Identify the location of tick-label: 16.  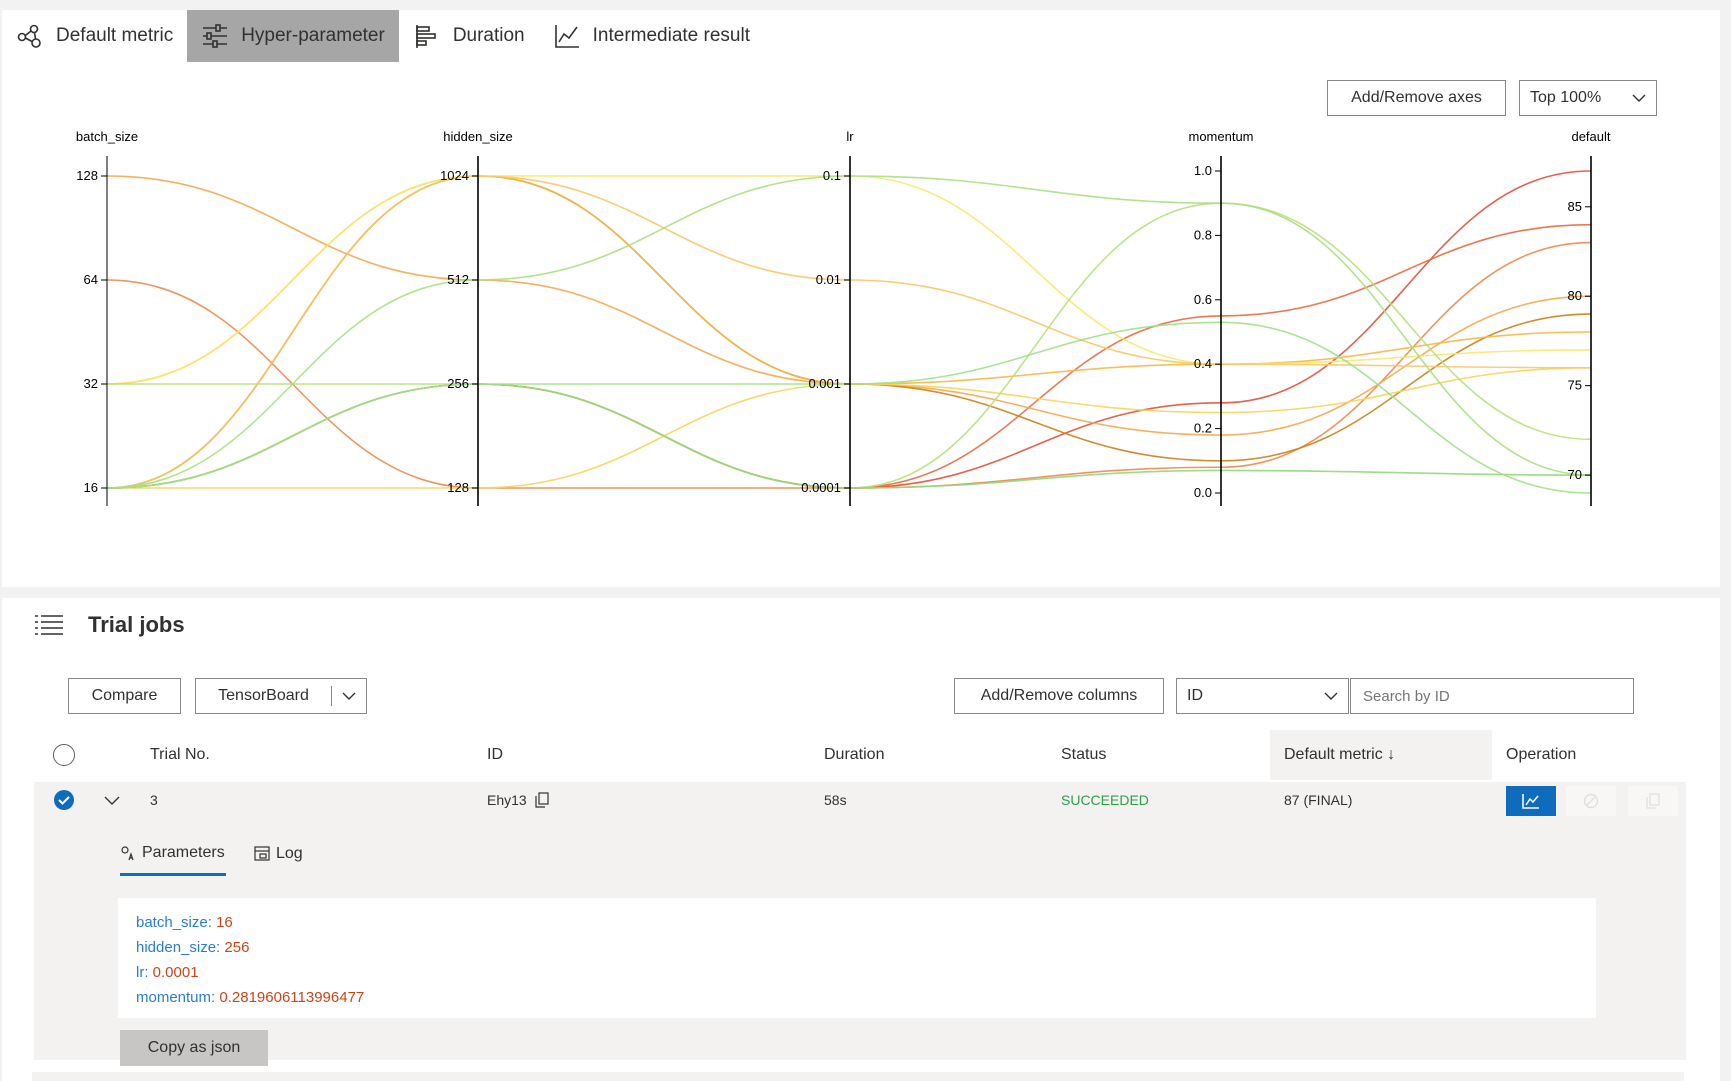
(91, 487).